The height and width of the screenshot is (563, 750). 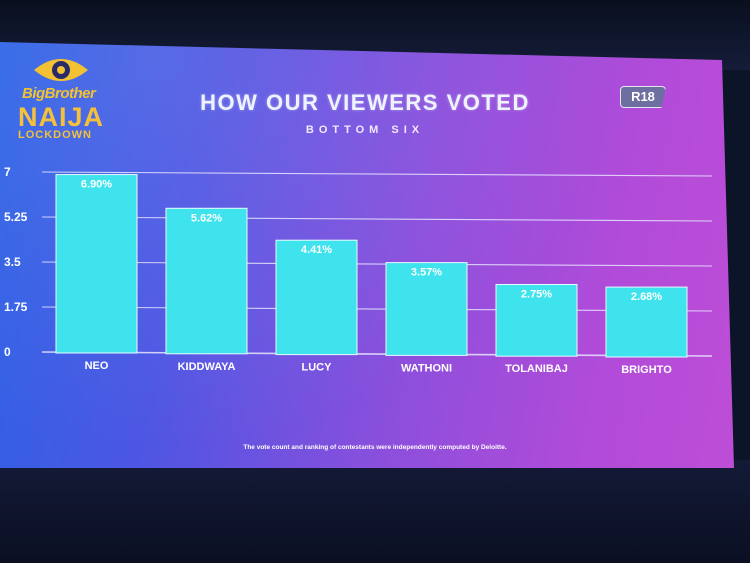 What do you see at coordinates (16, 307) in the screenshot?
I see `y-tick-label: 1.75` at bounding box center [16, 307].